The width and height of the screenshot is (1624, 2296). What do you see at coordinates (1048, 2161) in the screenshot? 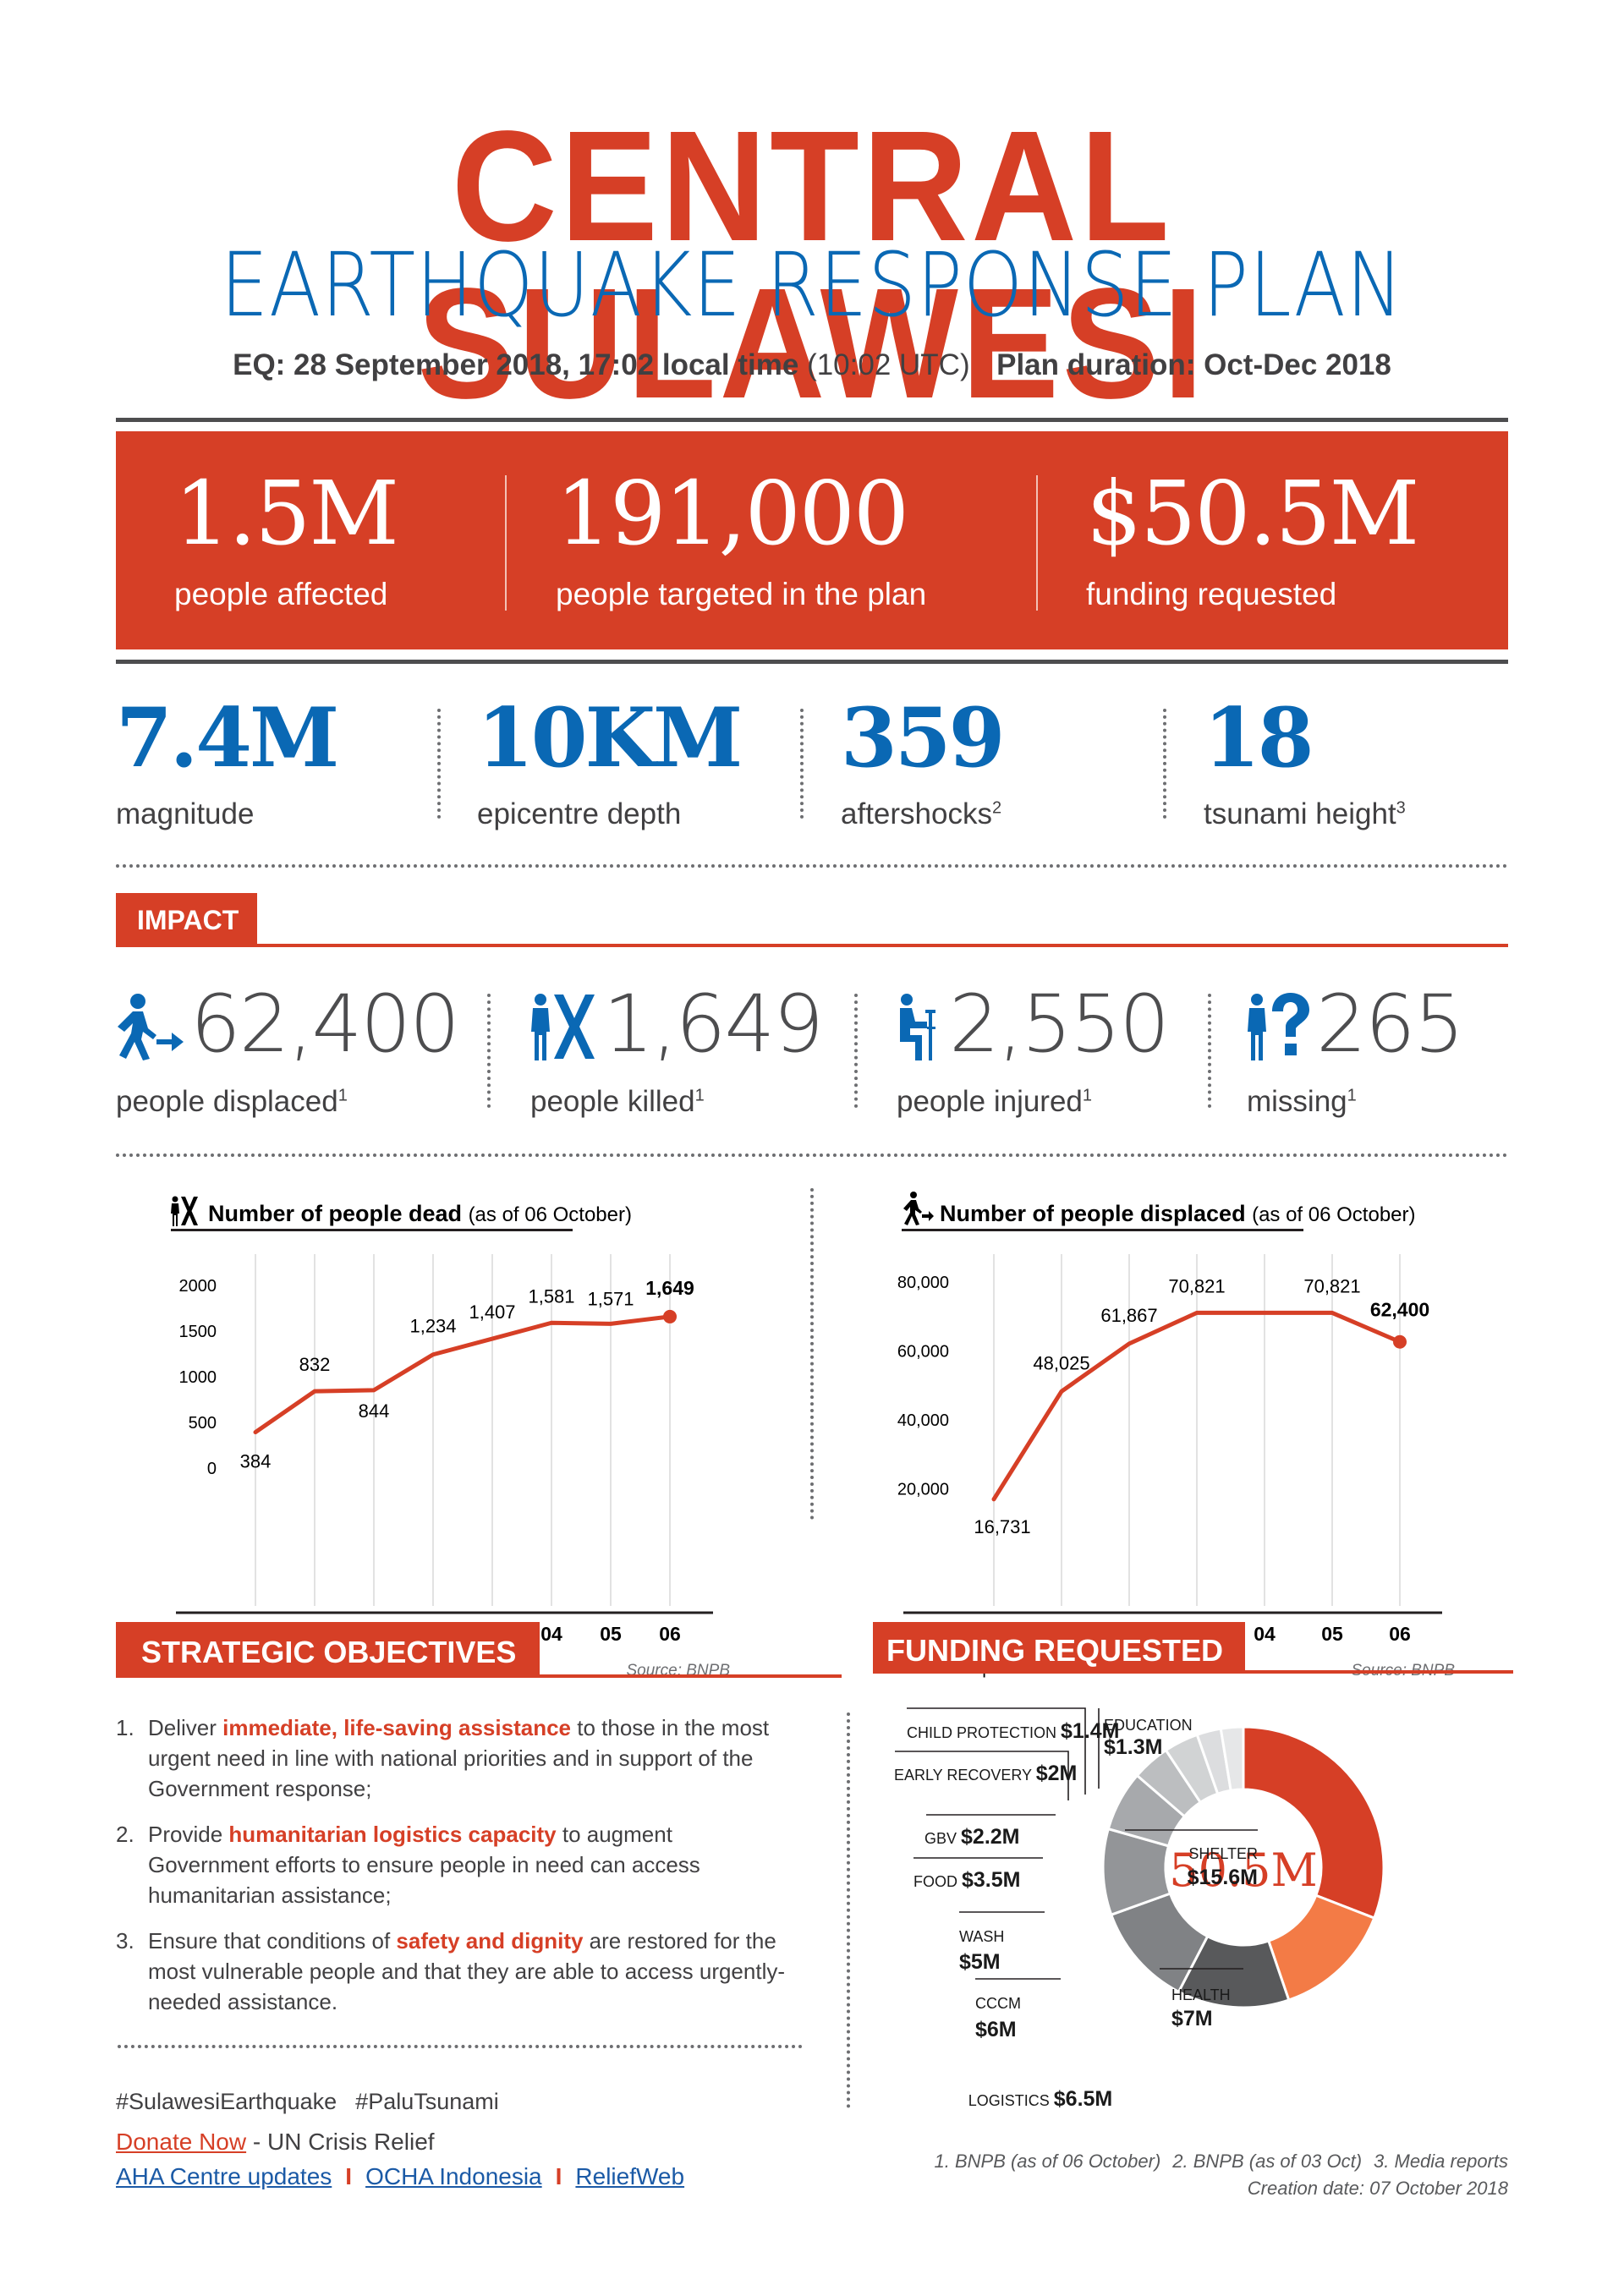
I see `footnote: 1. BNPB (as of 06 October)` at bounding box center [1048, 2161].